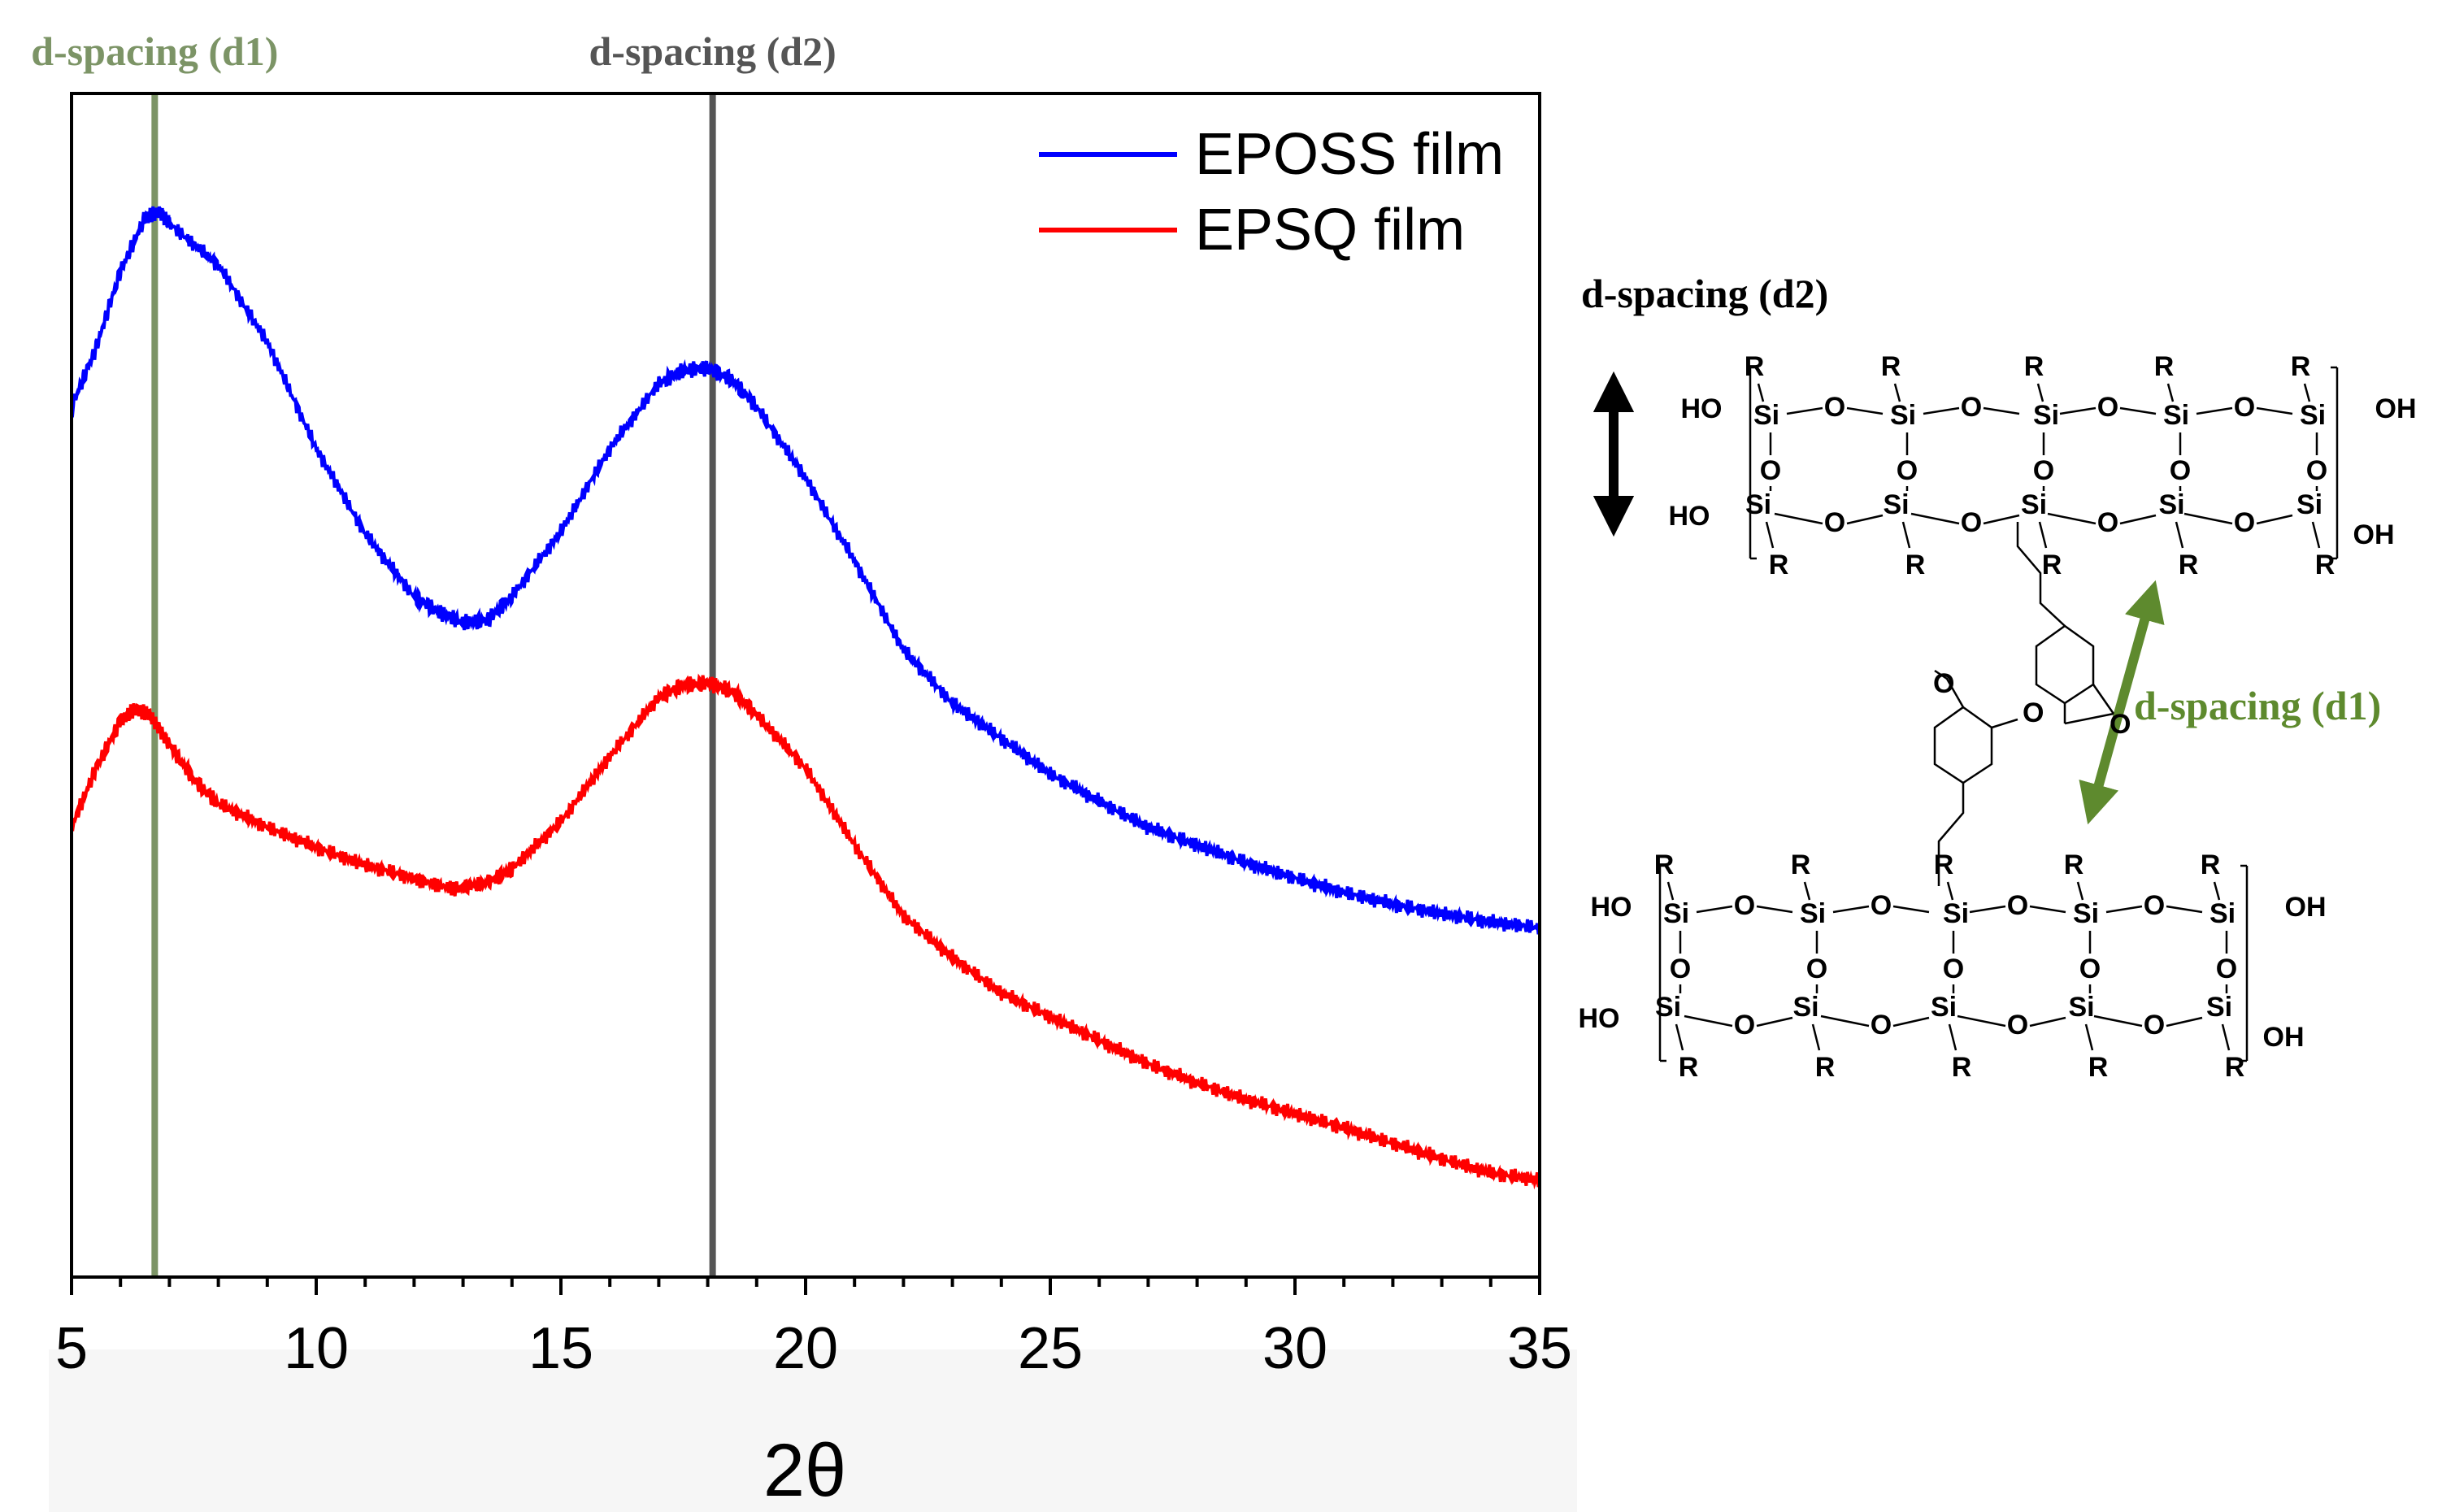 The width and height of the screenshot is (2455, 1512). Describe the element at coordinates (2257, 705) in the screenshot. I see `d1-spacing-label: d-spacing (d1)` at that location.